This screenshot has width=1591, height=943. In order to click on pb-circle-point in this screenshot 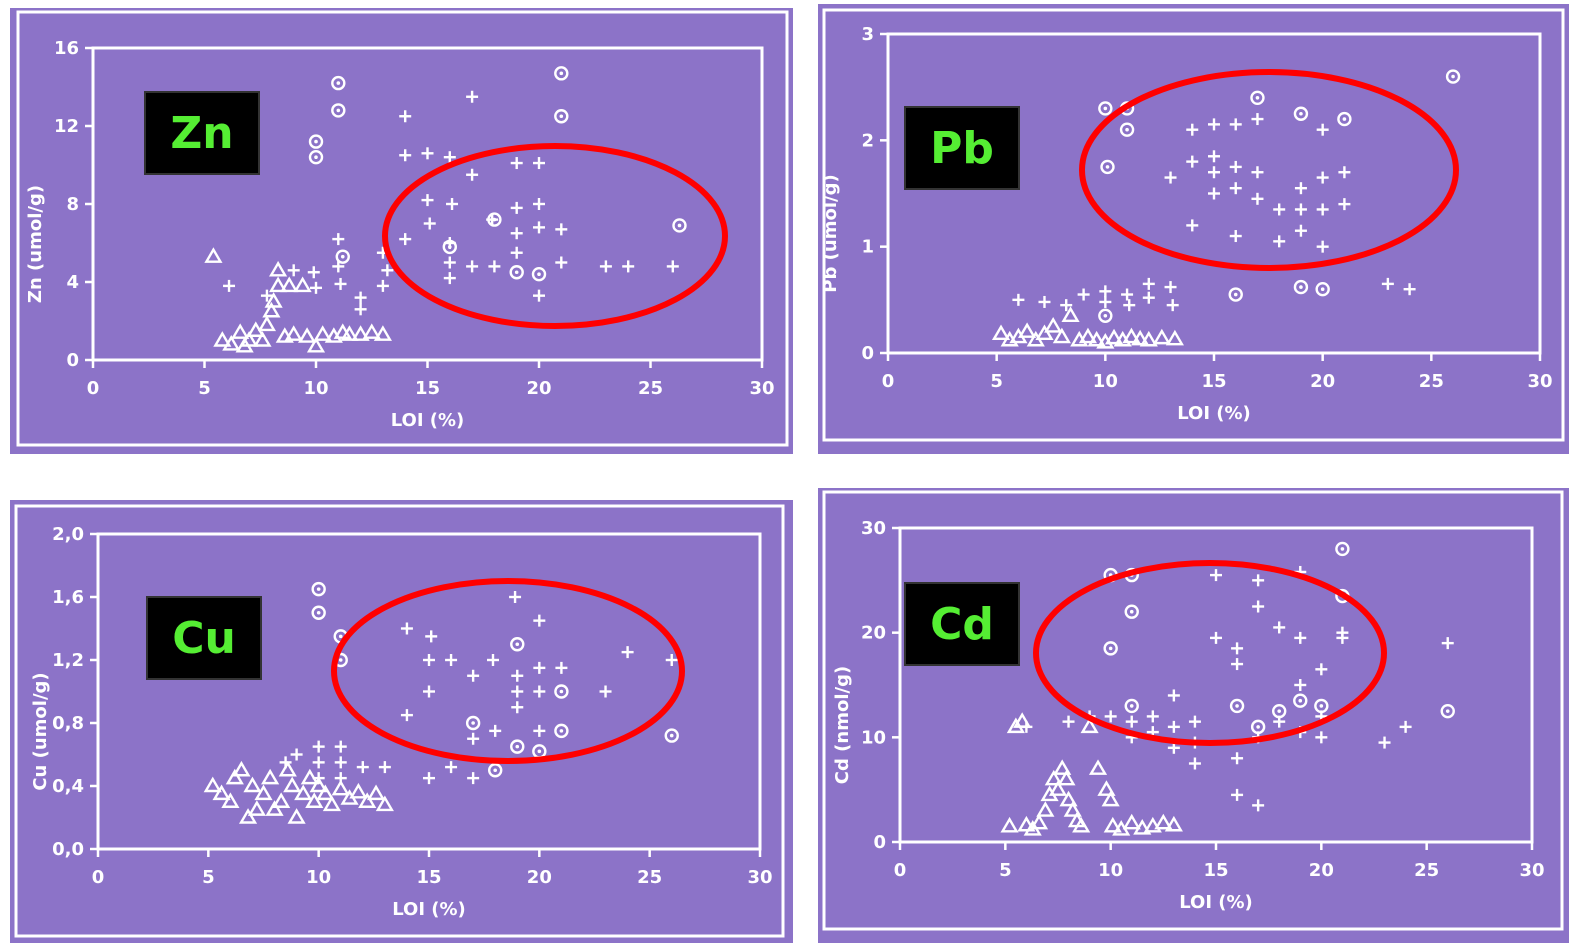, I will do `click(1105, 108)`.